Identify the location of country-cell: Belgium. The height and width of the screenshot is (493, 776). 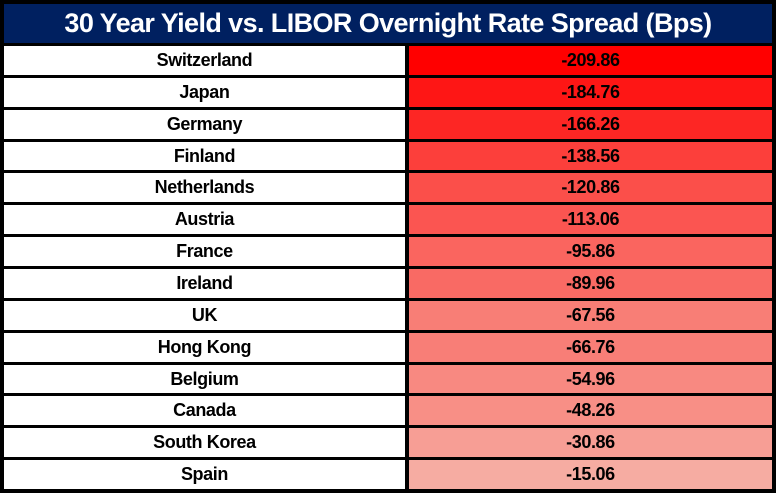
(204, 379).